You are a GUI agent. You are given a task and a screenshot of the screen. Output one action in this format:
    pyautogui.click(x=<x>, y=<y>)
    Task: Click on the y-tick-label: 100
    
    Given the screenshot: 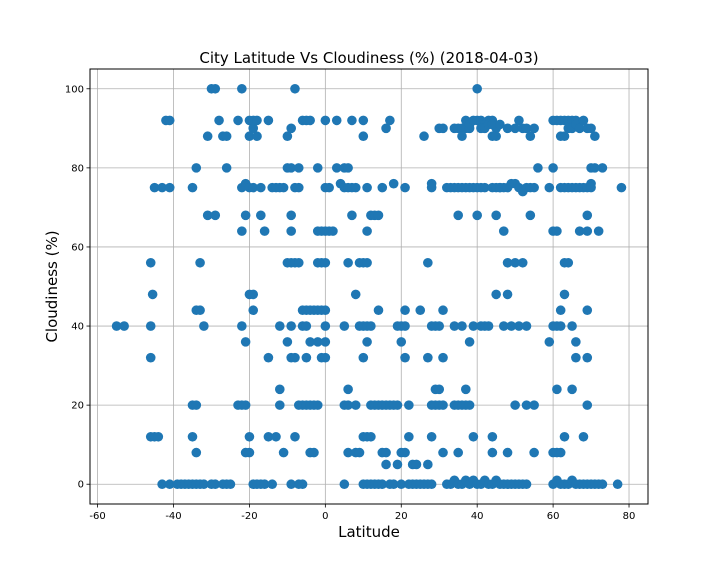 What is the action you would take?
    pyautogui.click(x=74, y=89)
    